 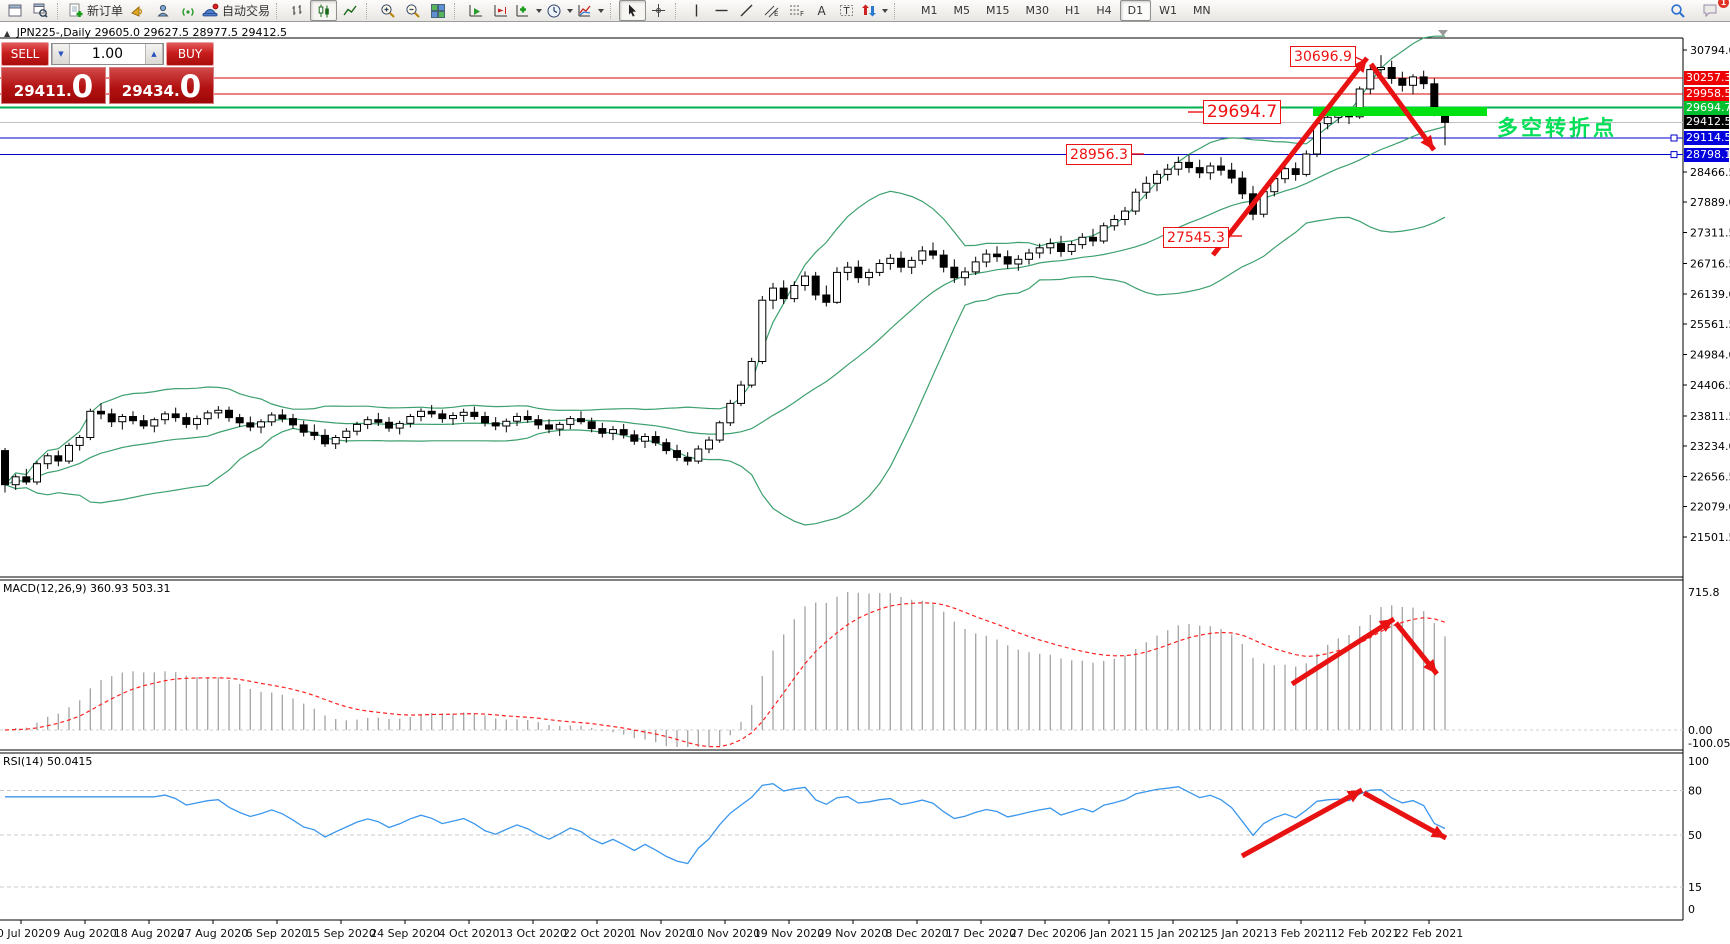 What do you see at coordinates (1201, 10) in the screenshot?
I see `timeframe-MN: MN` at bounding box center [1201, 10].